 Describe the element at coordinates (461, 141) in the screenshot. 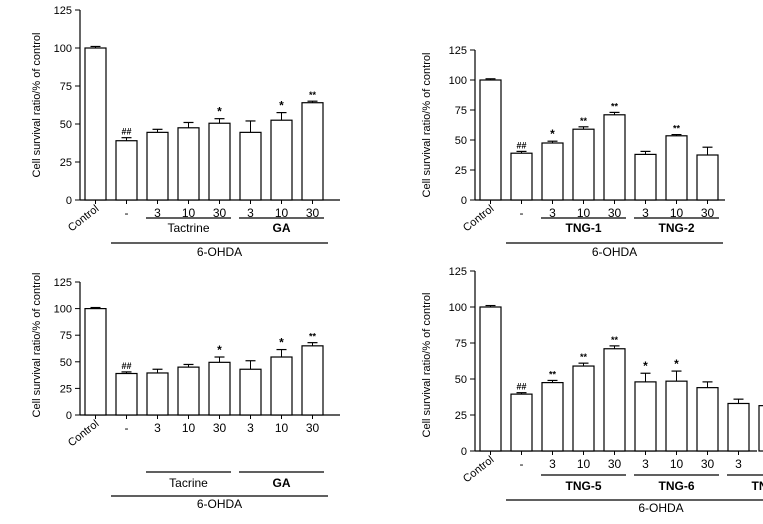

I see `chart-b-y-tick-label: 50` at that location.